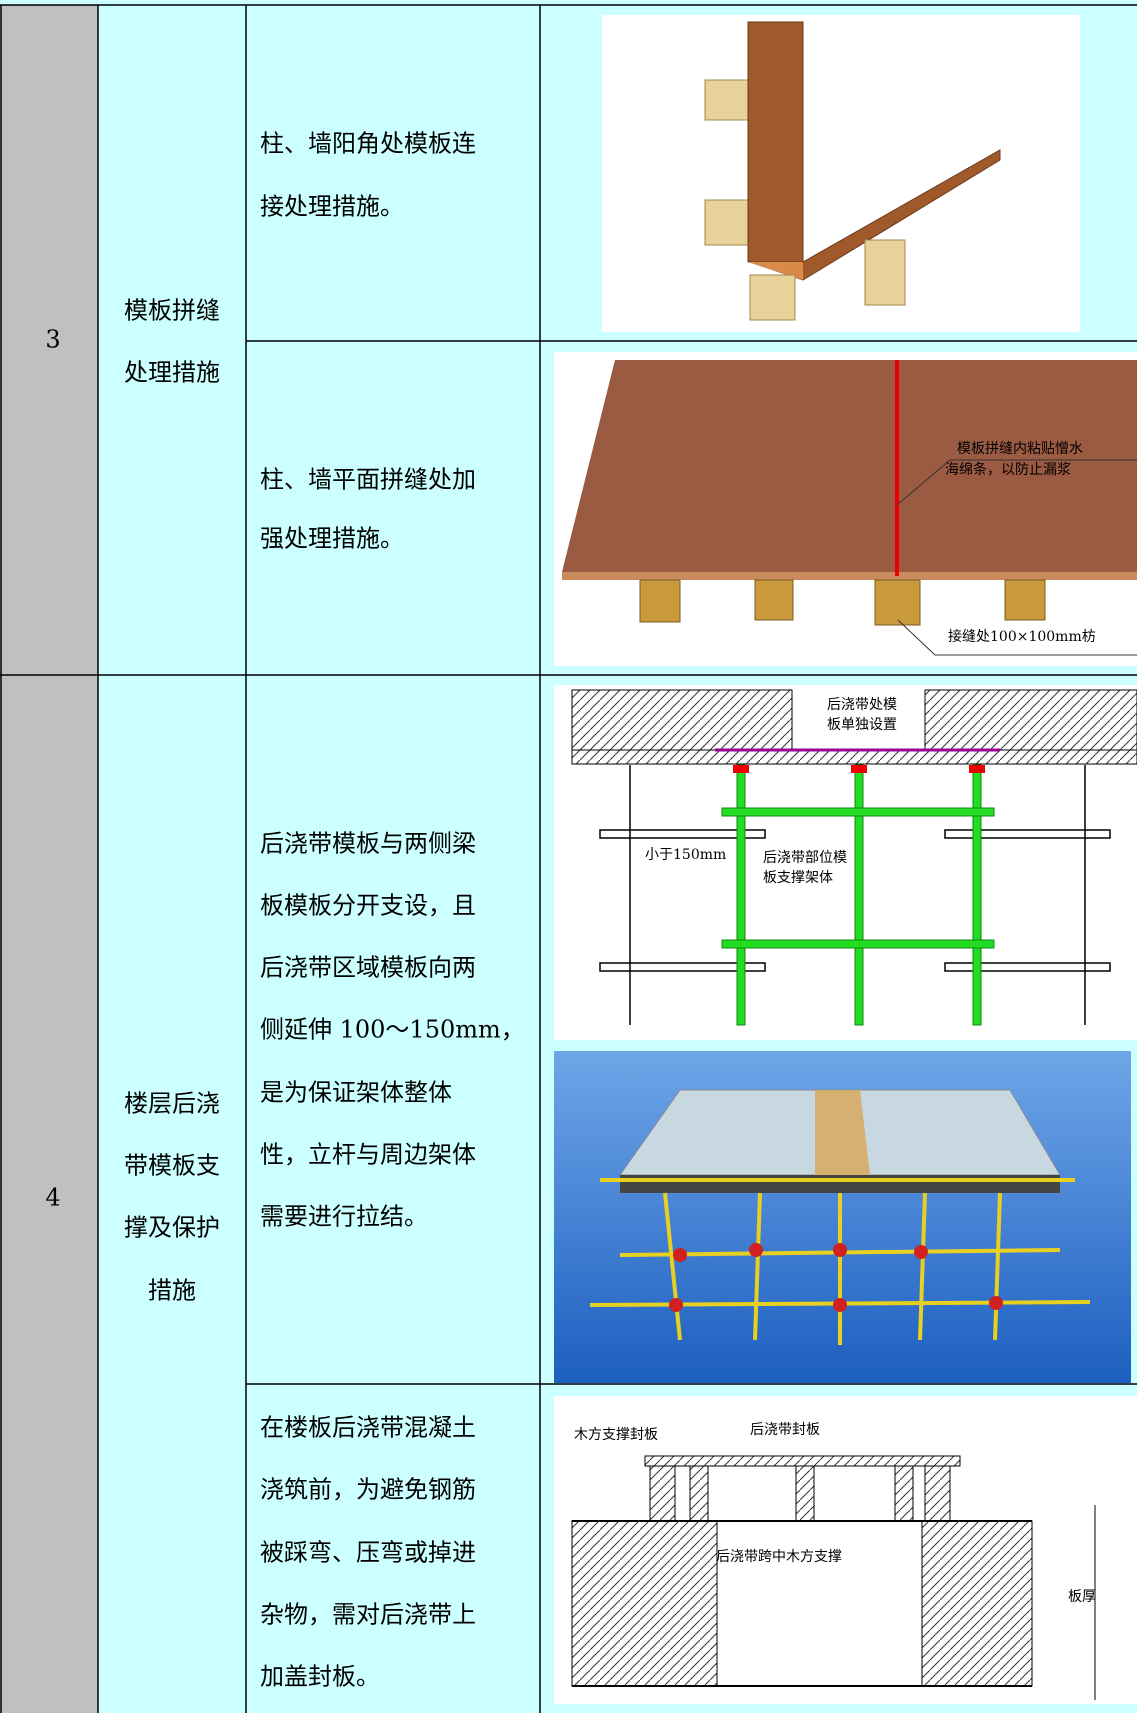  What do you see at coordinates (52, 340) in the screenshot?
I see `row-number: 3` at bounding box center [52, 340].